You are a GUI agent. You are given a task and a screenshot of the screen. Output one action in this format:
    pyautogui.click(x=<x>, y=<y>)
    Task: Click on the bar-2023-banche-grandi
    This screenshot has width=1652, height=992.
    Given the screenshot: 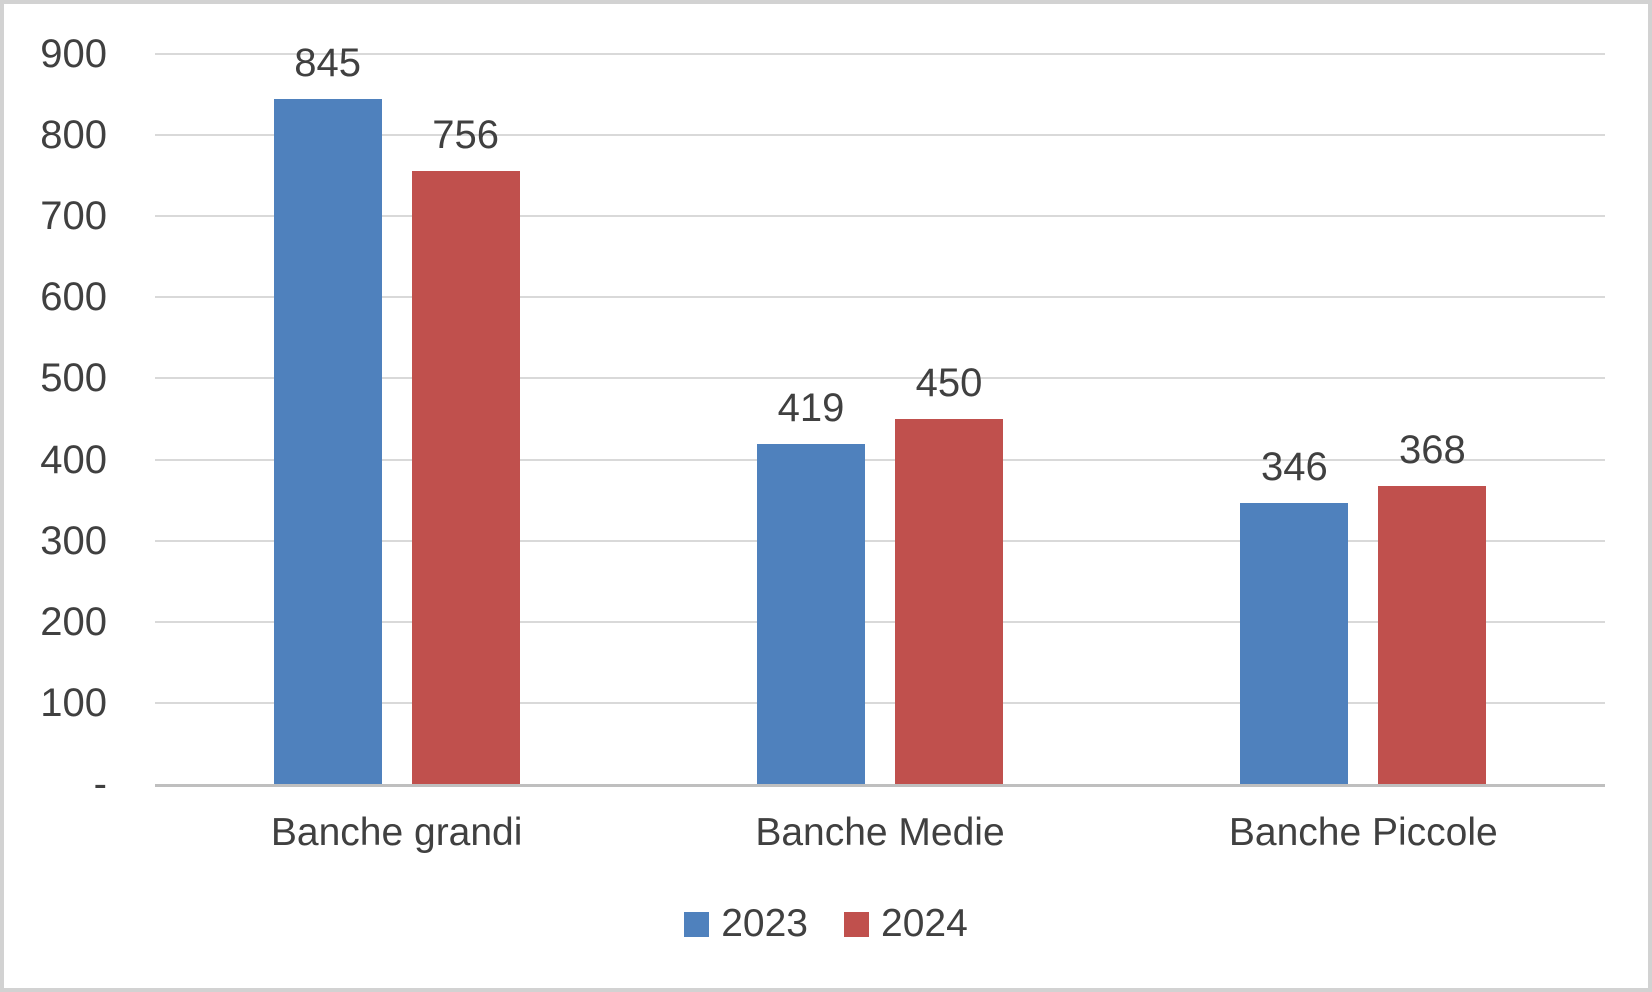 What is the action you would take?
    pyautogui.click(x=327, y=441)
    